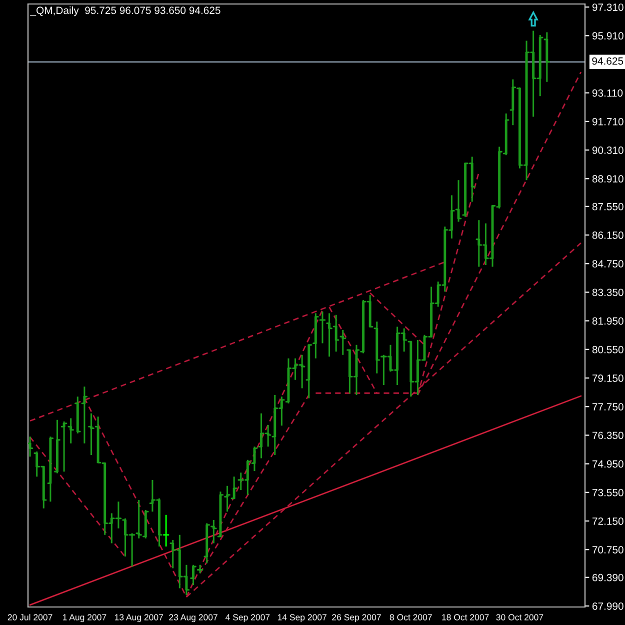  What do you see at coordinates (608, 550) in the screenshot?
I see `y-tick-label: 70.750` at bounding box center [608, 550].